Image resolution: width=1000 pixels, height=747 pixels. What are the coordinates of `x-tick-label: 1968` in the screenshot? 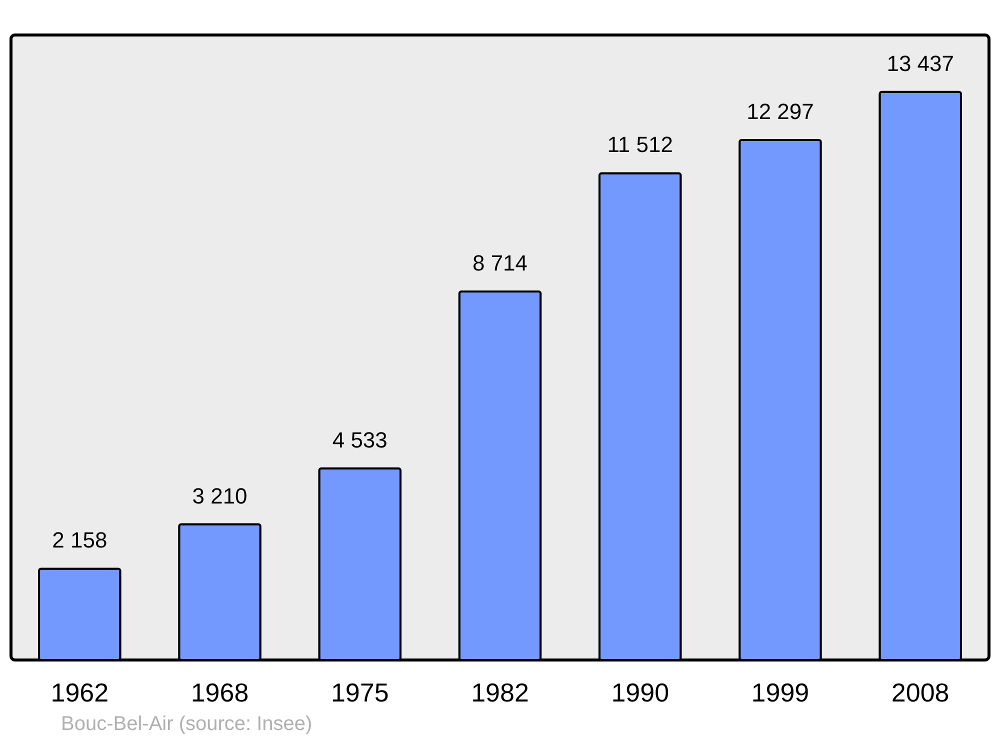 It's located at (219, 693).